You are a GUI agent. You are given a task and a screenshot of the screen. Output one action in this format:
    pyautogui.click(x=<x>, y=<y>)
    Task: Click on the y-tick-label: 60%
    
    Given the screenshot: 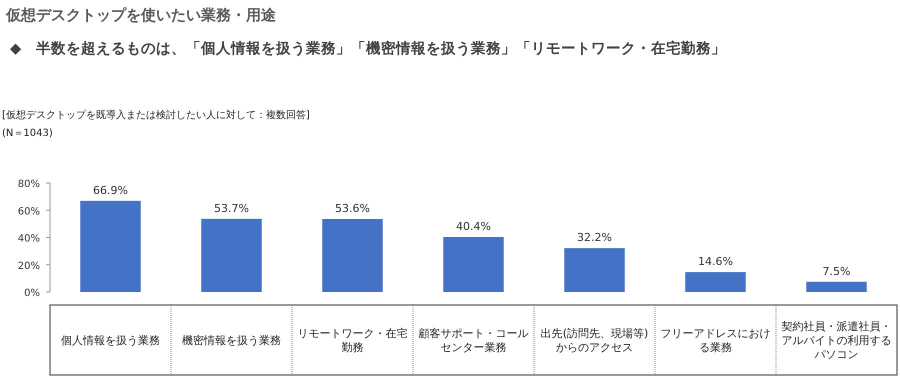 What is the action you would take?
    pyautogui.click(x=29, y=212)
    